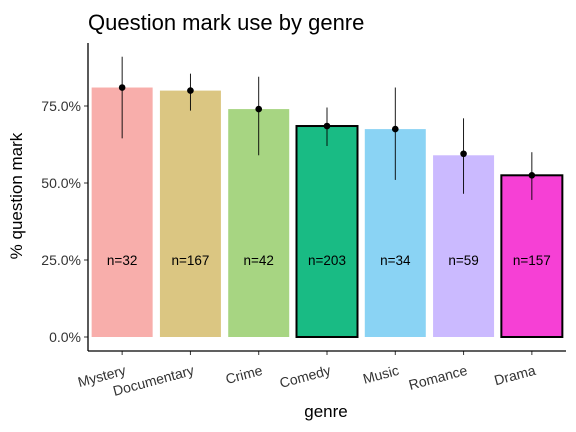 This screenshot has height=432, width=576. I want to click on y-tick-label: 50.0%, so click(61, 183).